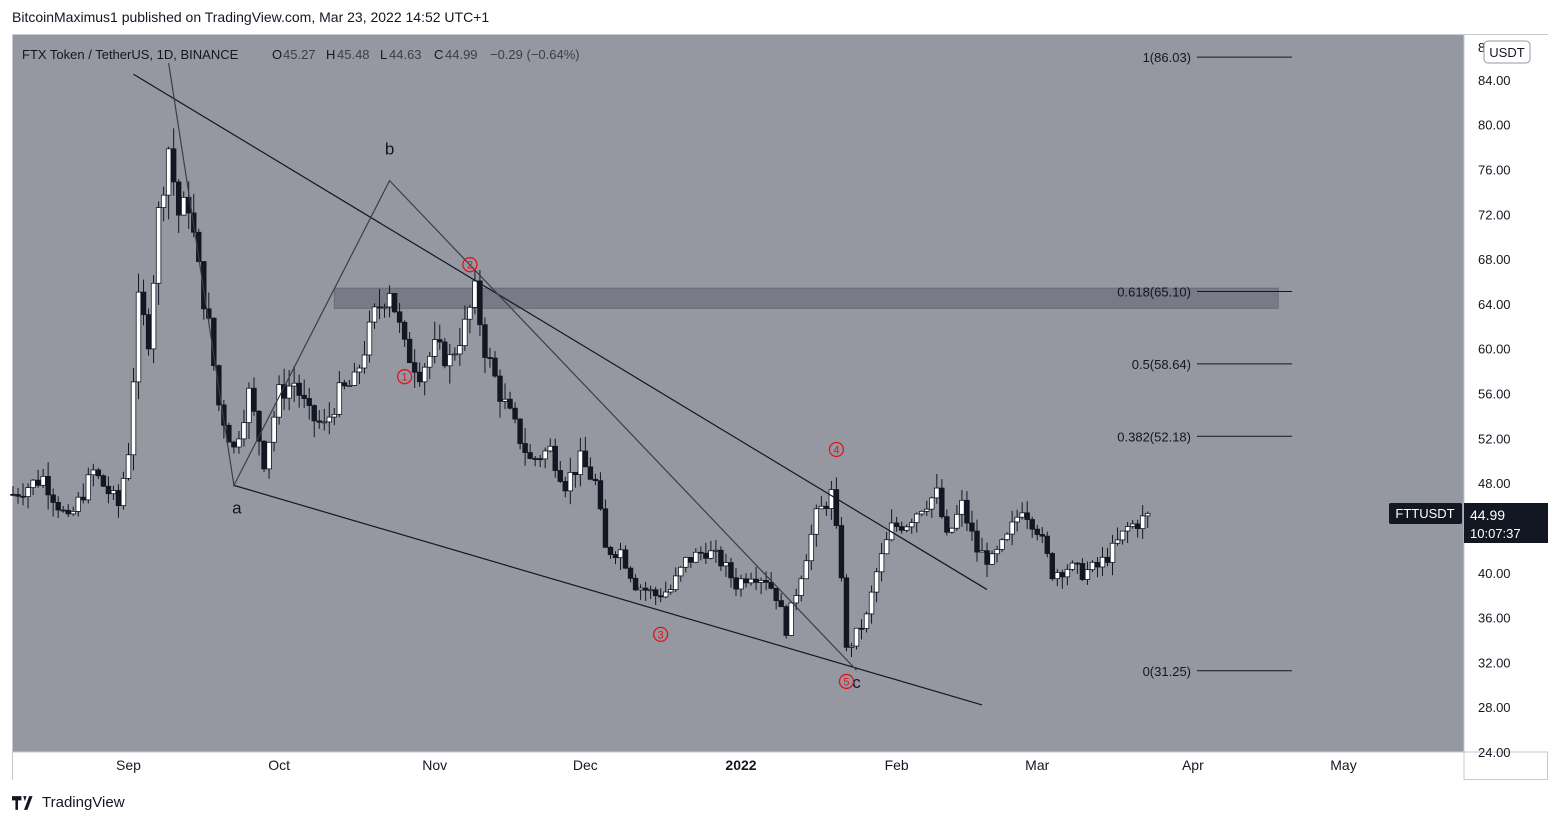 This screenshot has width=1562, height=826. Describe the element at coordinates (1494, 438) in the screenshot. I see `price-tick-label: 52.00` at that location.